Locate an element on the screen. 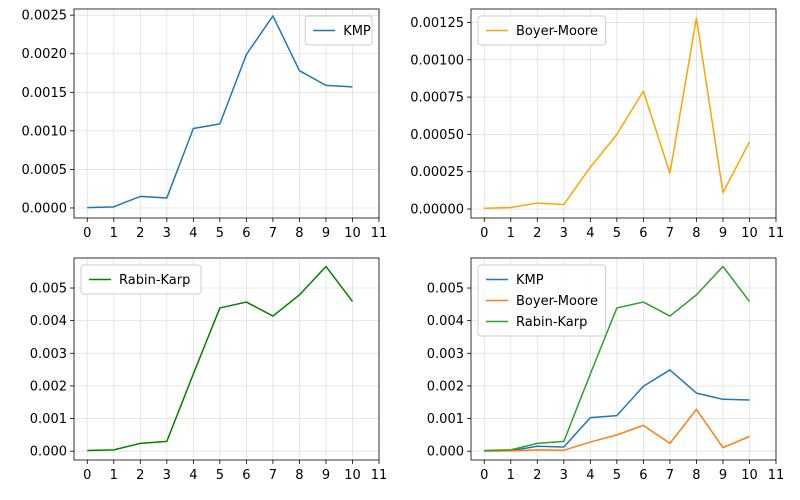 The image size is (800, 500). y-tick-label: 0.00100 is located at coordinates (437, 60).